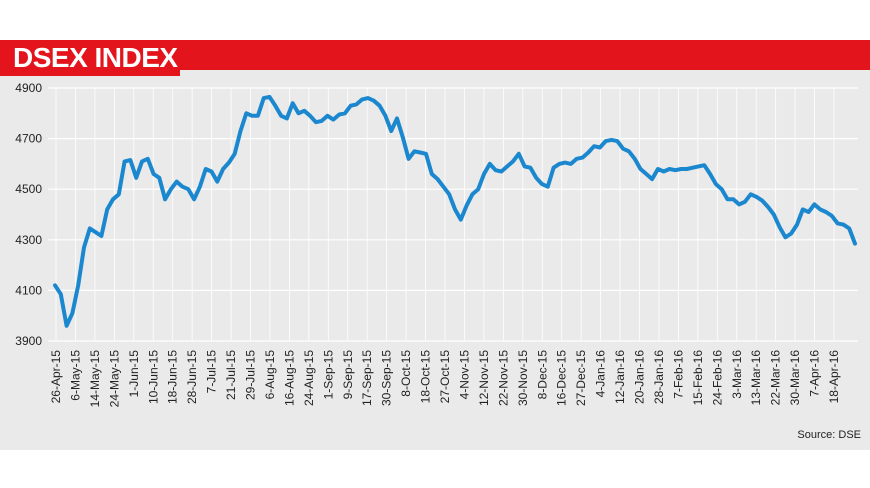 Image resolution: width=870 pixels, height=488 pixels. What do you see at coordinates (815, 373) in the screenshot?
I see `x-tick-label: 7-Apr-16` at bounding box center [815, 373].